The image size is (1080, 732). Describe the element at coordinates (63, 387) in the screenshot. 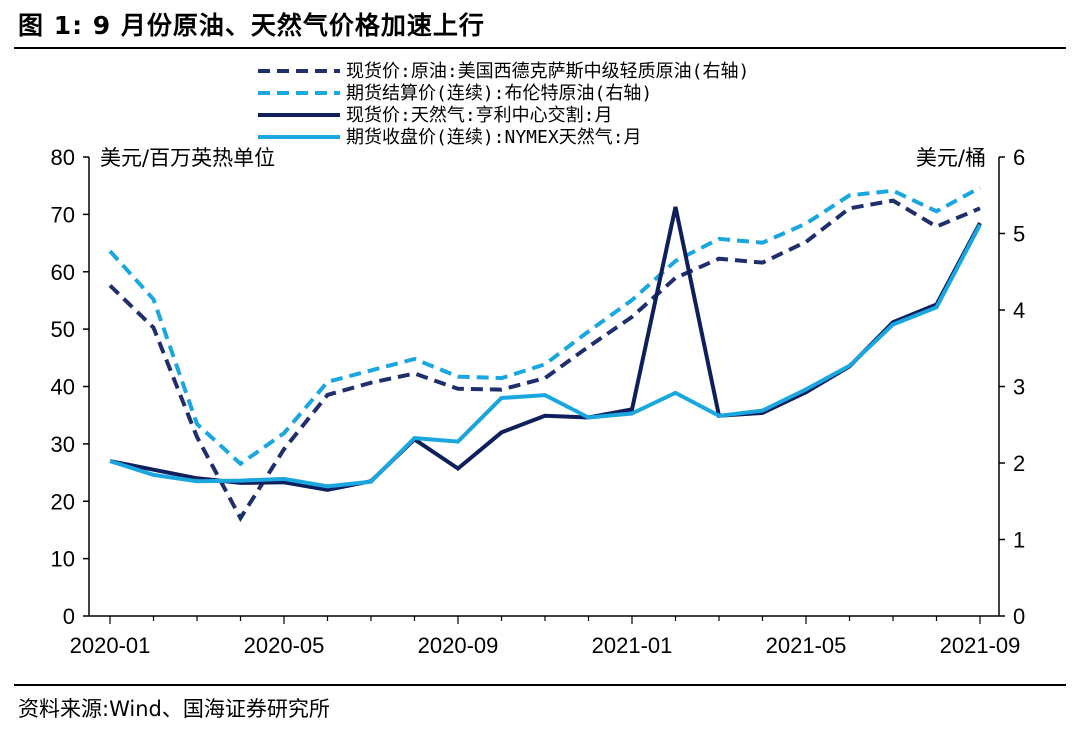

I see `left-tick-label: 40` at that location.